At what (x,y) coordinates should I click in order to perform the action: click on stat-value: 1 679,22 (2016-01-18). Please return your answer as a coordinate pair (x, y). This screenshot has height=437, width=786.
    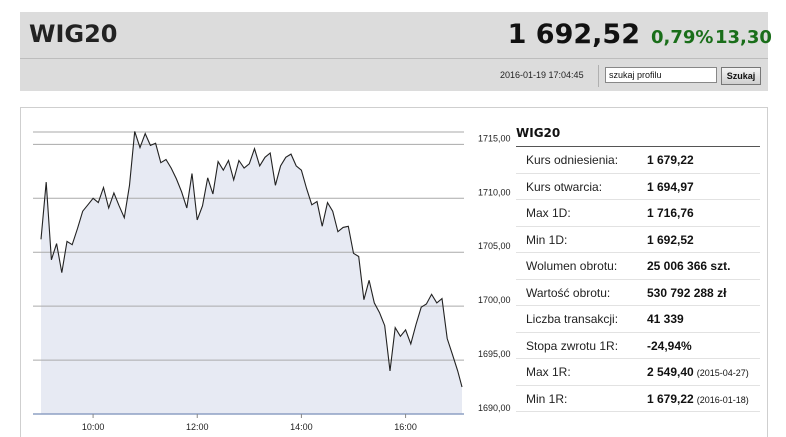
    Looking at the image, I should click on (698, 399).